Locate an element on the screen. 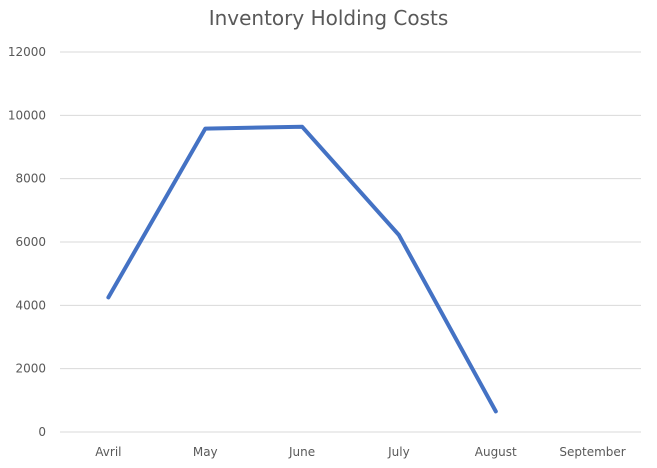 The image size is (657, 468). x-tick-label: August is located at coordinates (496, 452).